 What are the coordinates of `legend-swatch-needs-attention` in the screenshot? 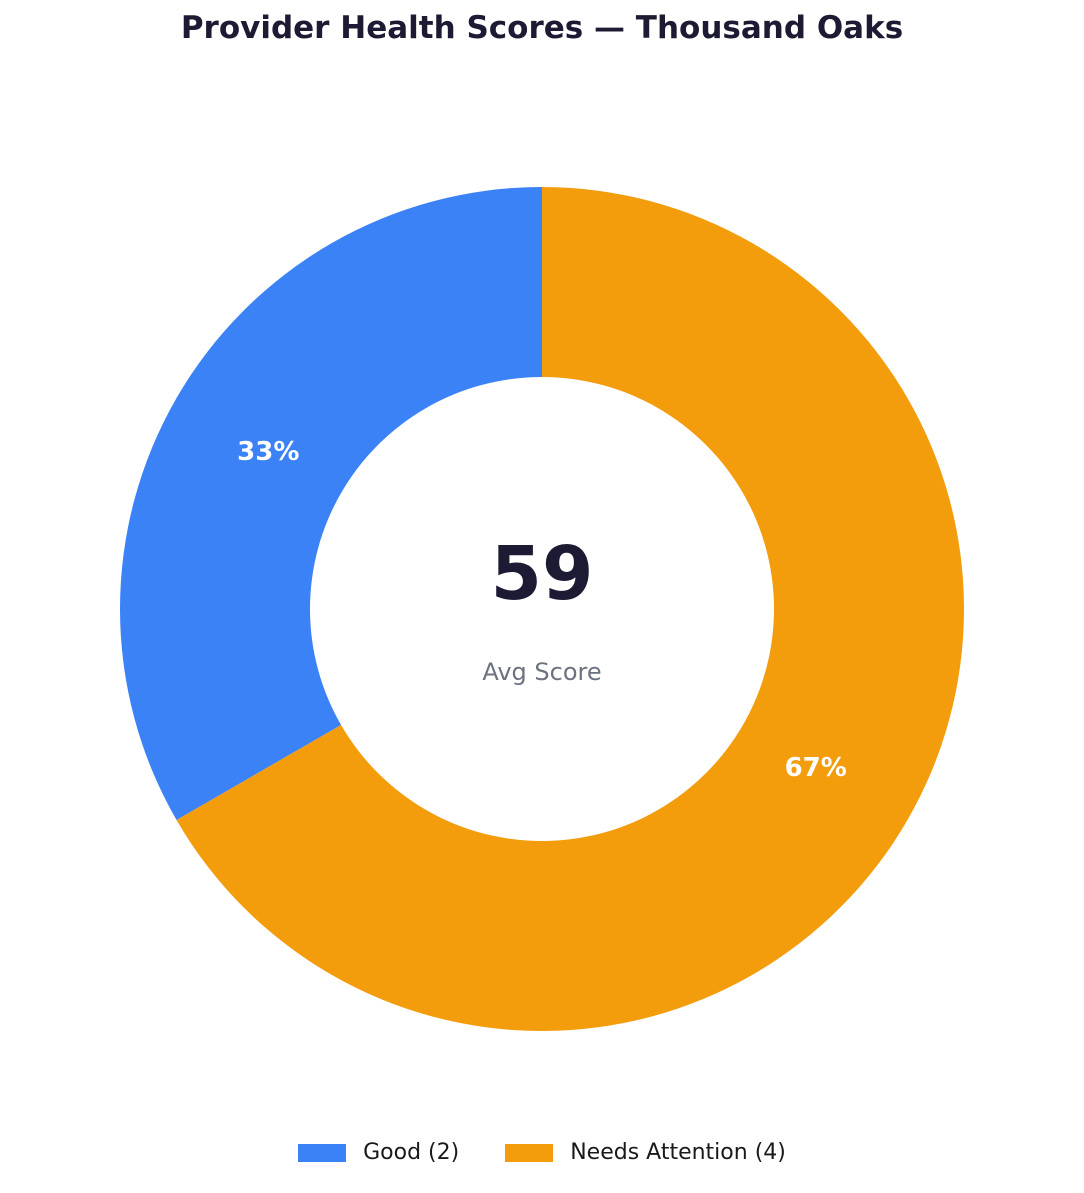 It's located at (529, 1152).